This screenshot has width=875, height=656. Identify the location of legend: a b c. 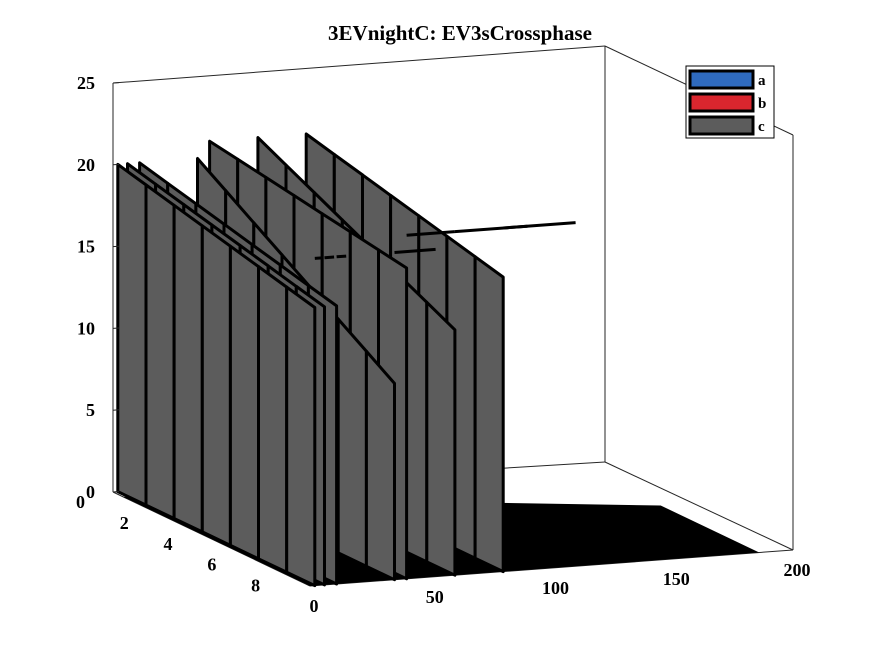
(730, 102).